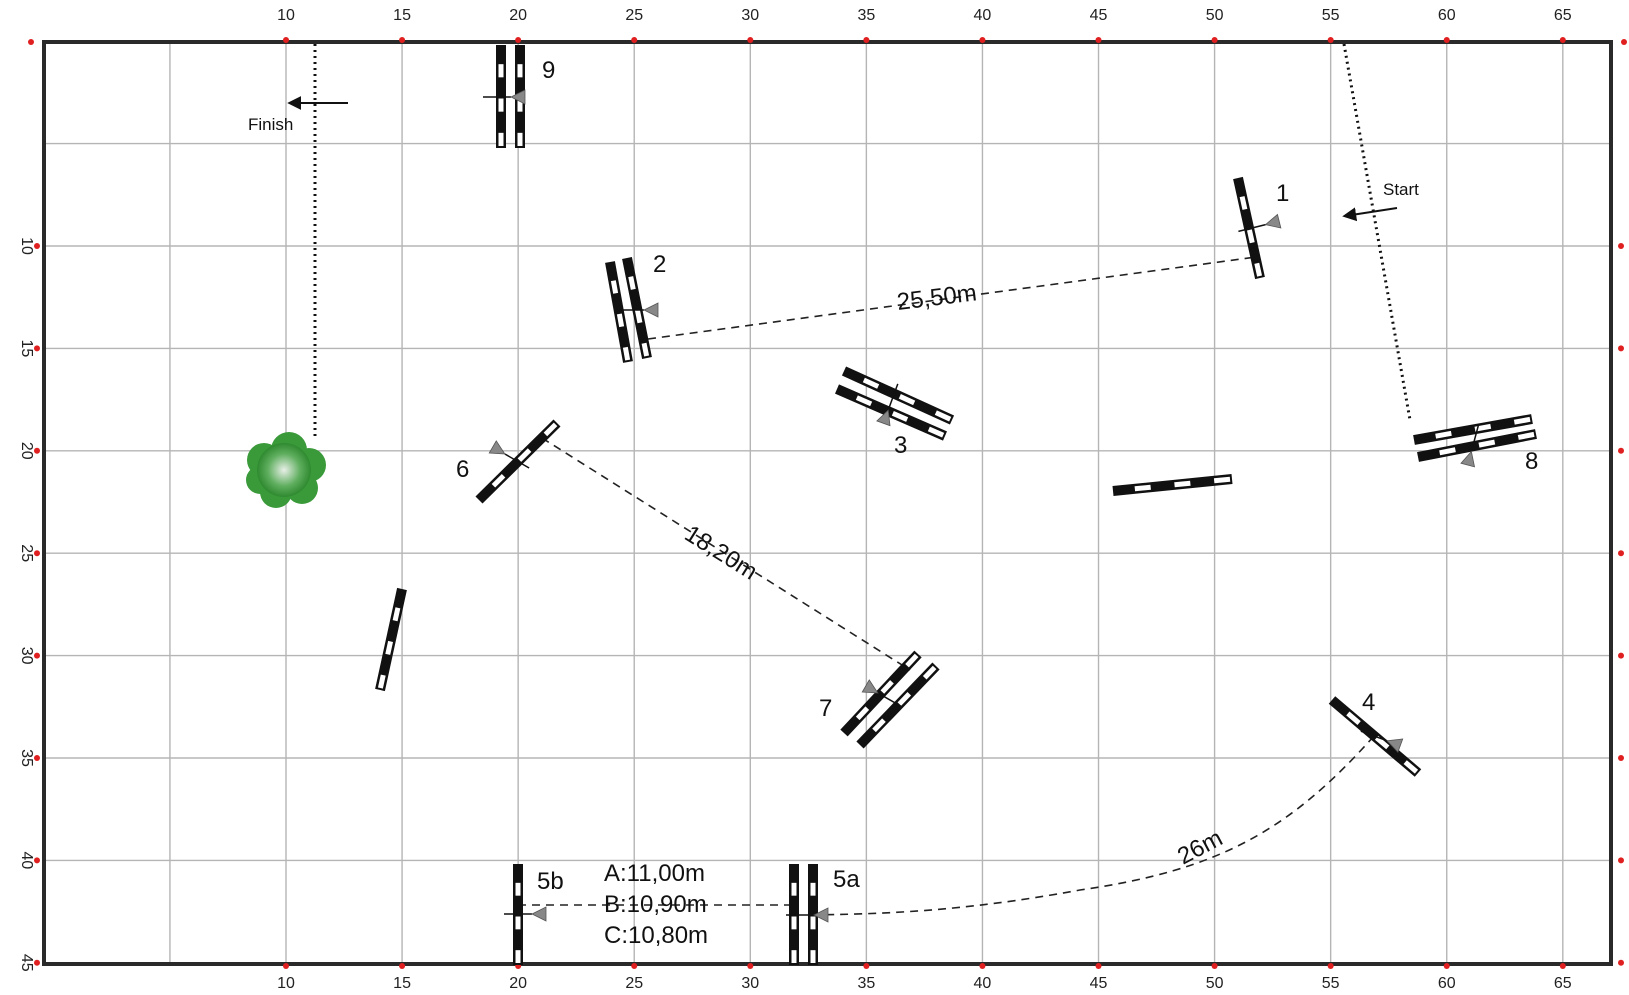 The height and width of the screenshot is (995, 1629). What do you see at coordinates (1331, 15) in the screenshot?
I see `x-tick-label: 55` at bounding box center [1331, 15].